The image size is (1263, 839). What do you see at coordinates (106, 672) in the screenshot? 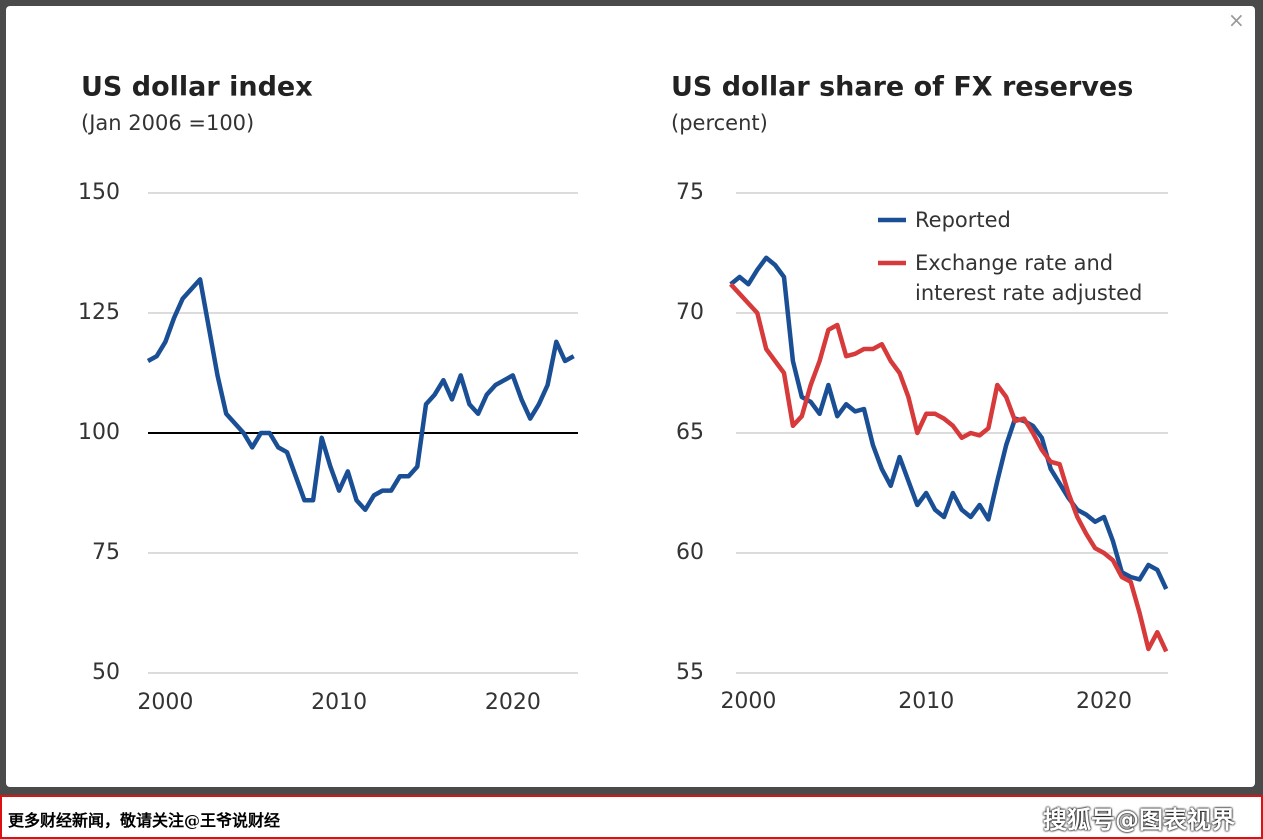
I see `y-tick-label: 50` at bounding box center [106, 672].